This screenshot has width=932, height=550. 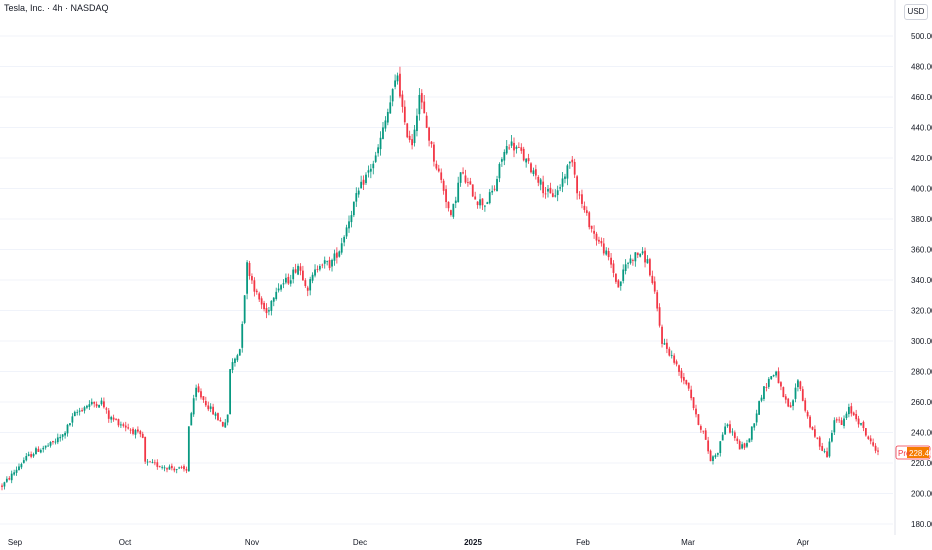 I want to click on time-tick-label: Feb, so click(x=583, y=542).